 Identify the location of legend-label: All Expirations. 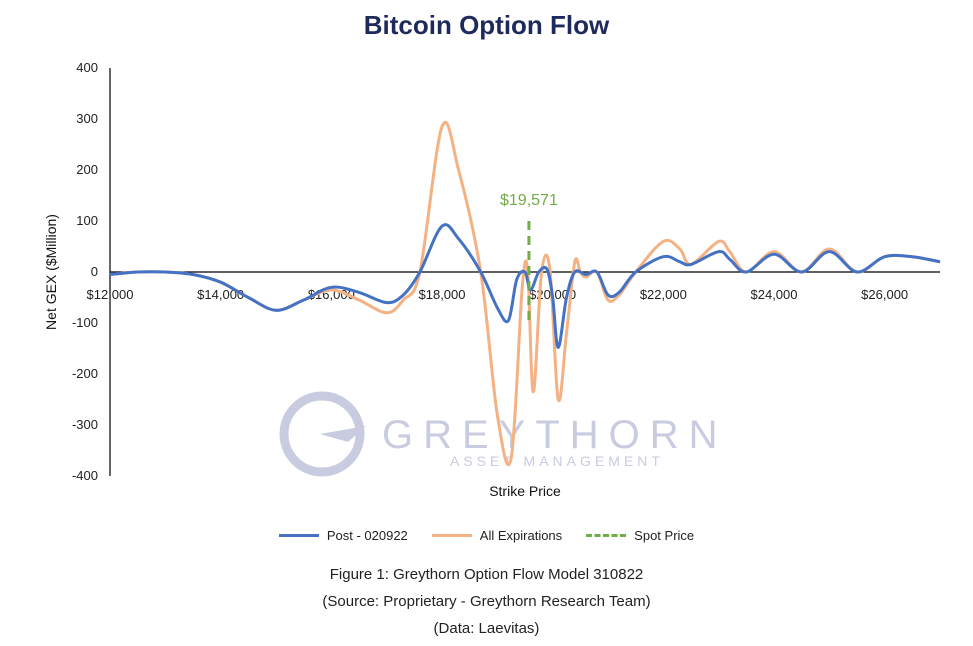
(521, 535).